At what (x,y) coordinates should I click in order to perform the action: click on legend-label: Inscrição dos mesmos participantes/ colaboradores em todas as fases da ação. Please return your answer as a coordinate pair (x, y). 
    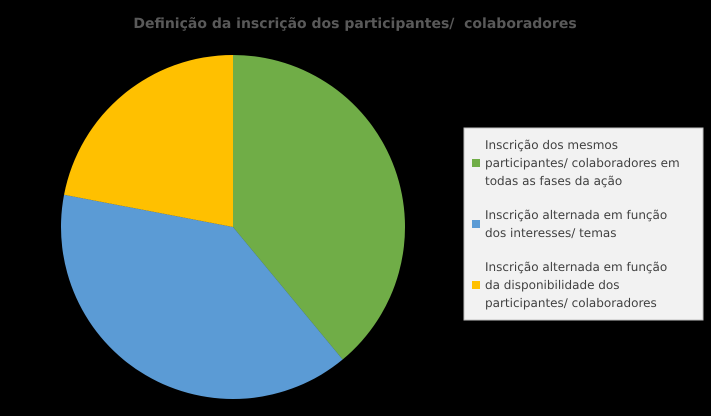
    Looking at the image, I should click on (584, 163).